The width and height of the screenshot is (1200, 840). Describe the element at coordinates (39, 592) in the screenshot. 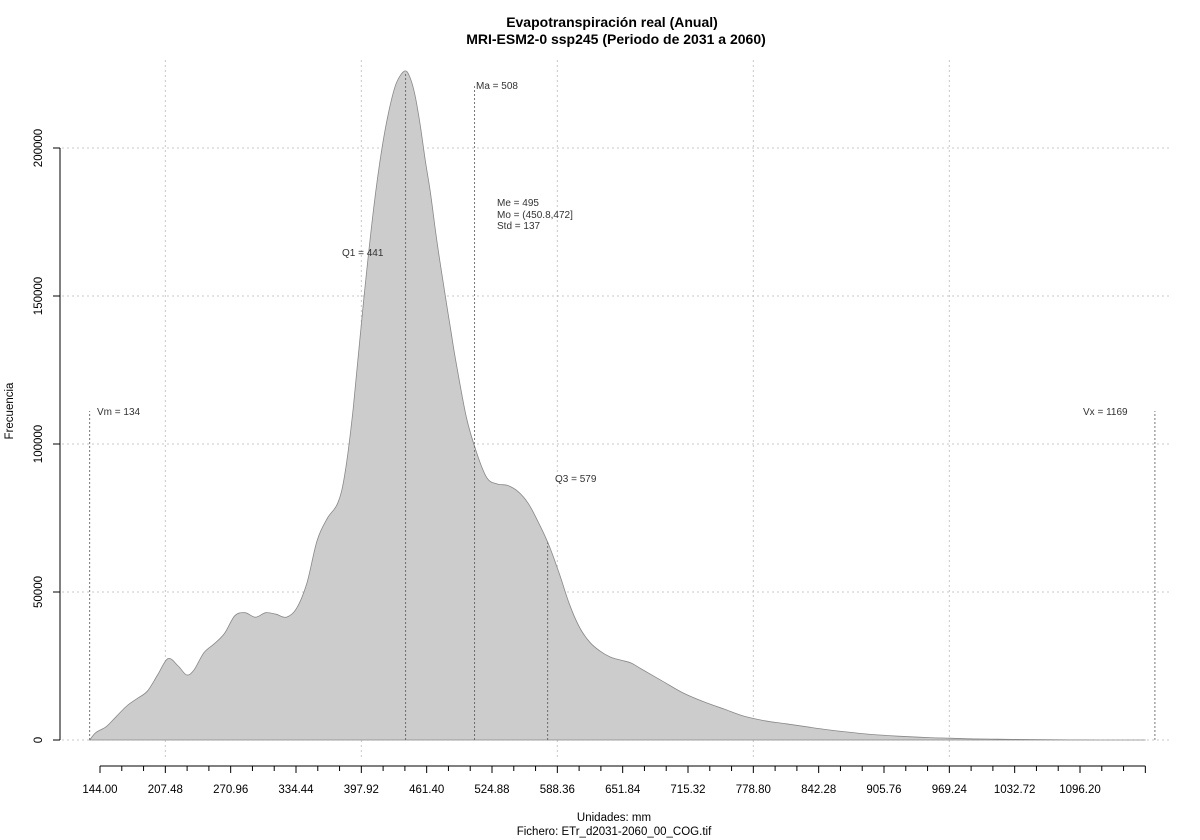

I see `y-tick-label: 50000` at that location.